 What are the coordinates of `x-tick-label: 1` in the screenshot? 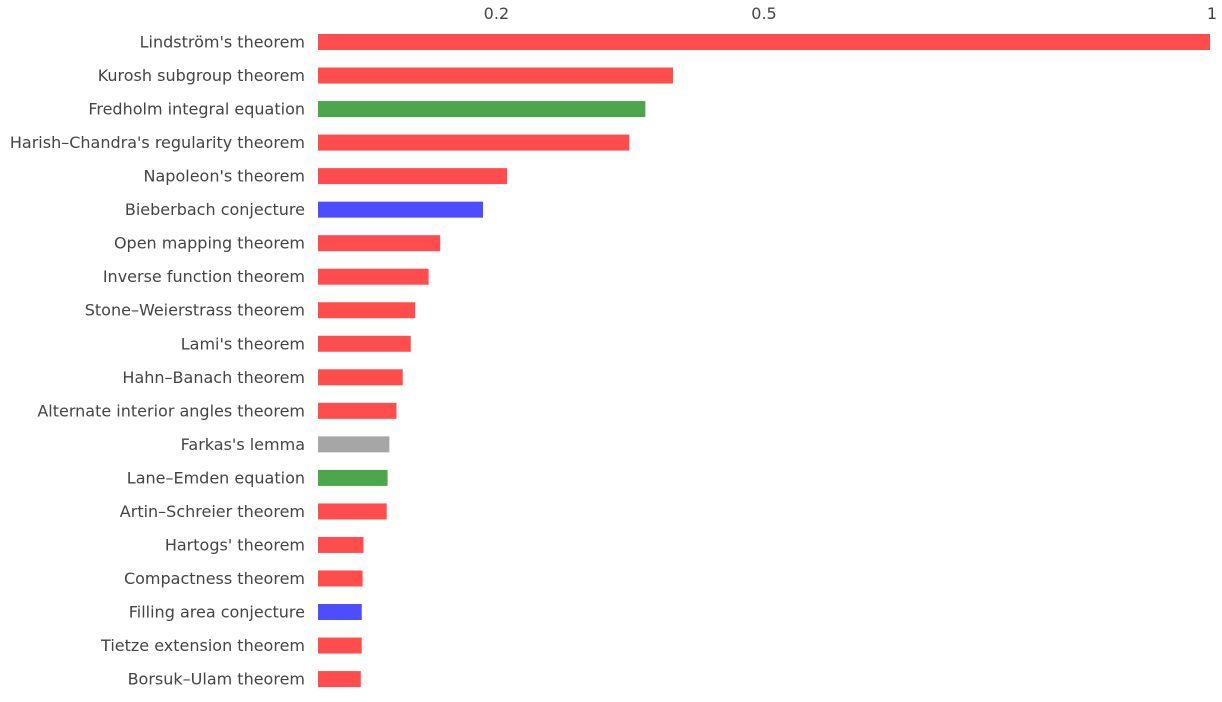 It's located at (1212, 13).